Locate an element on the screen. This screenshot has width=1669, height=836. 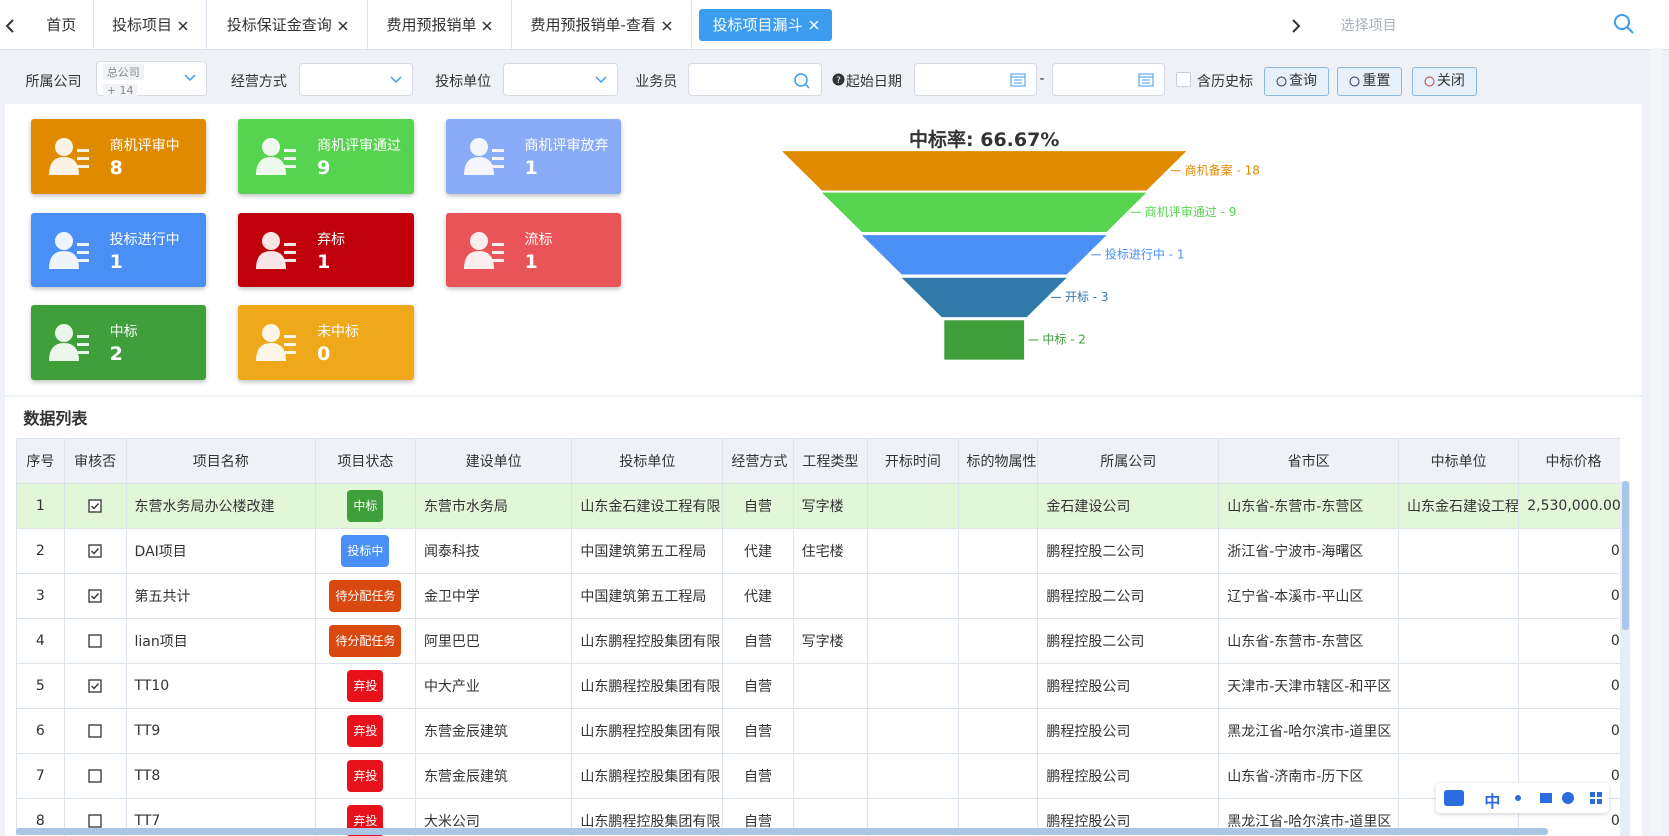
column-header: 经营方式 is located at coordinates (758, 461).